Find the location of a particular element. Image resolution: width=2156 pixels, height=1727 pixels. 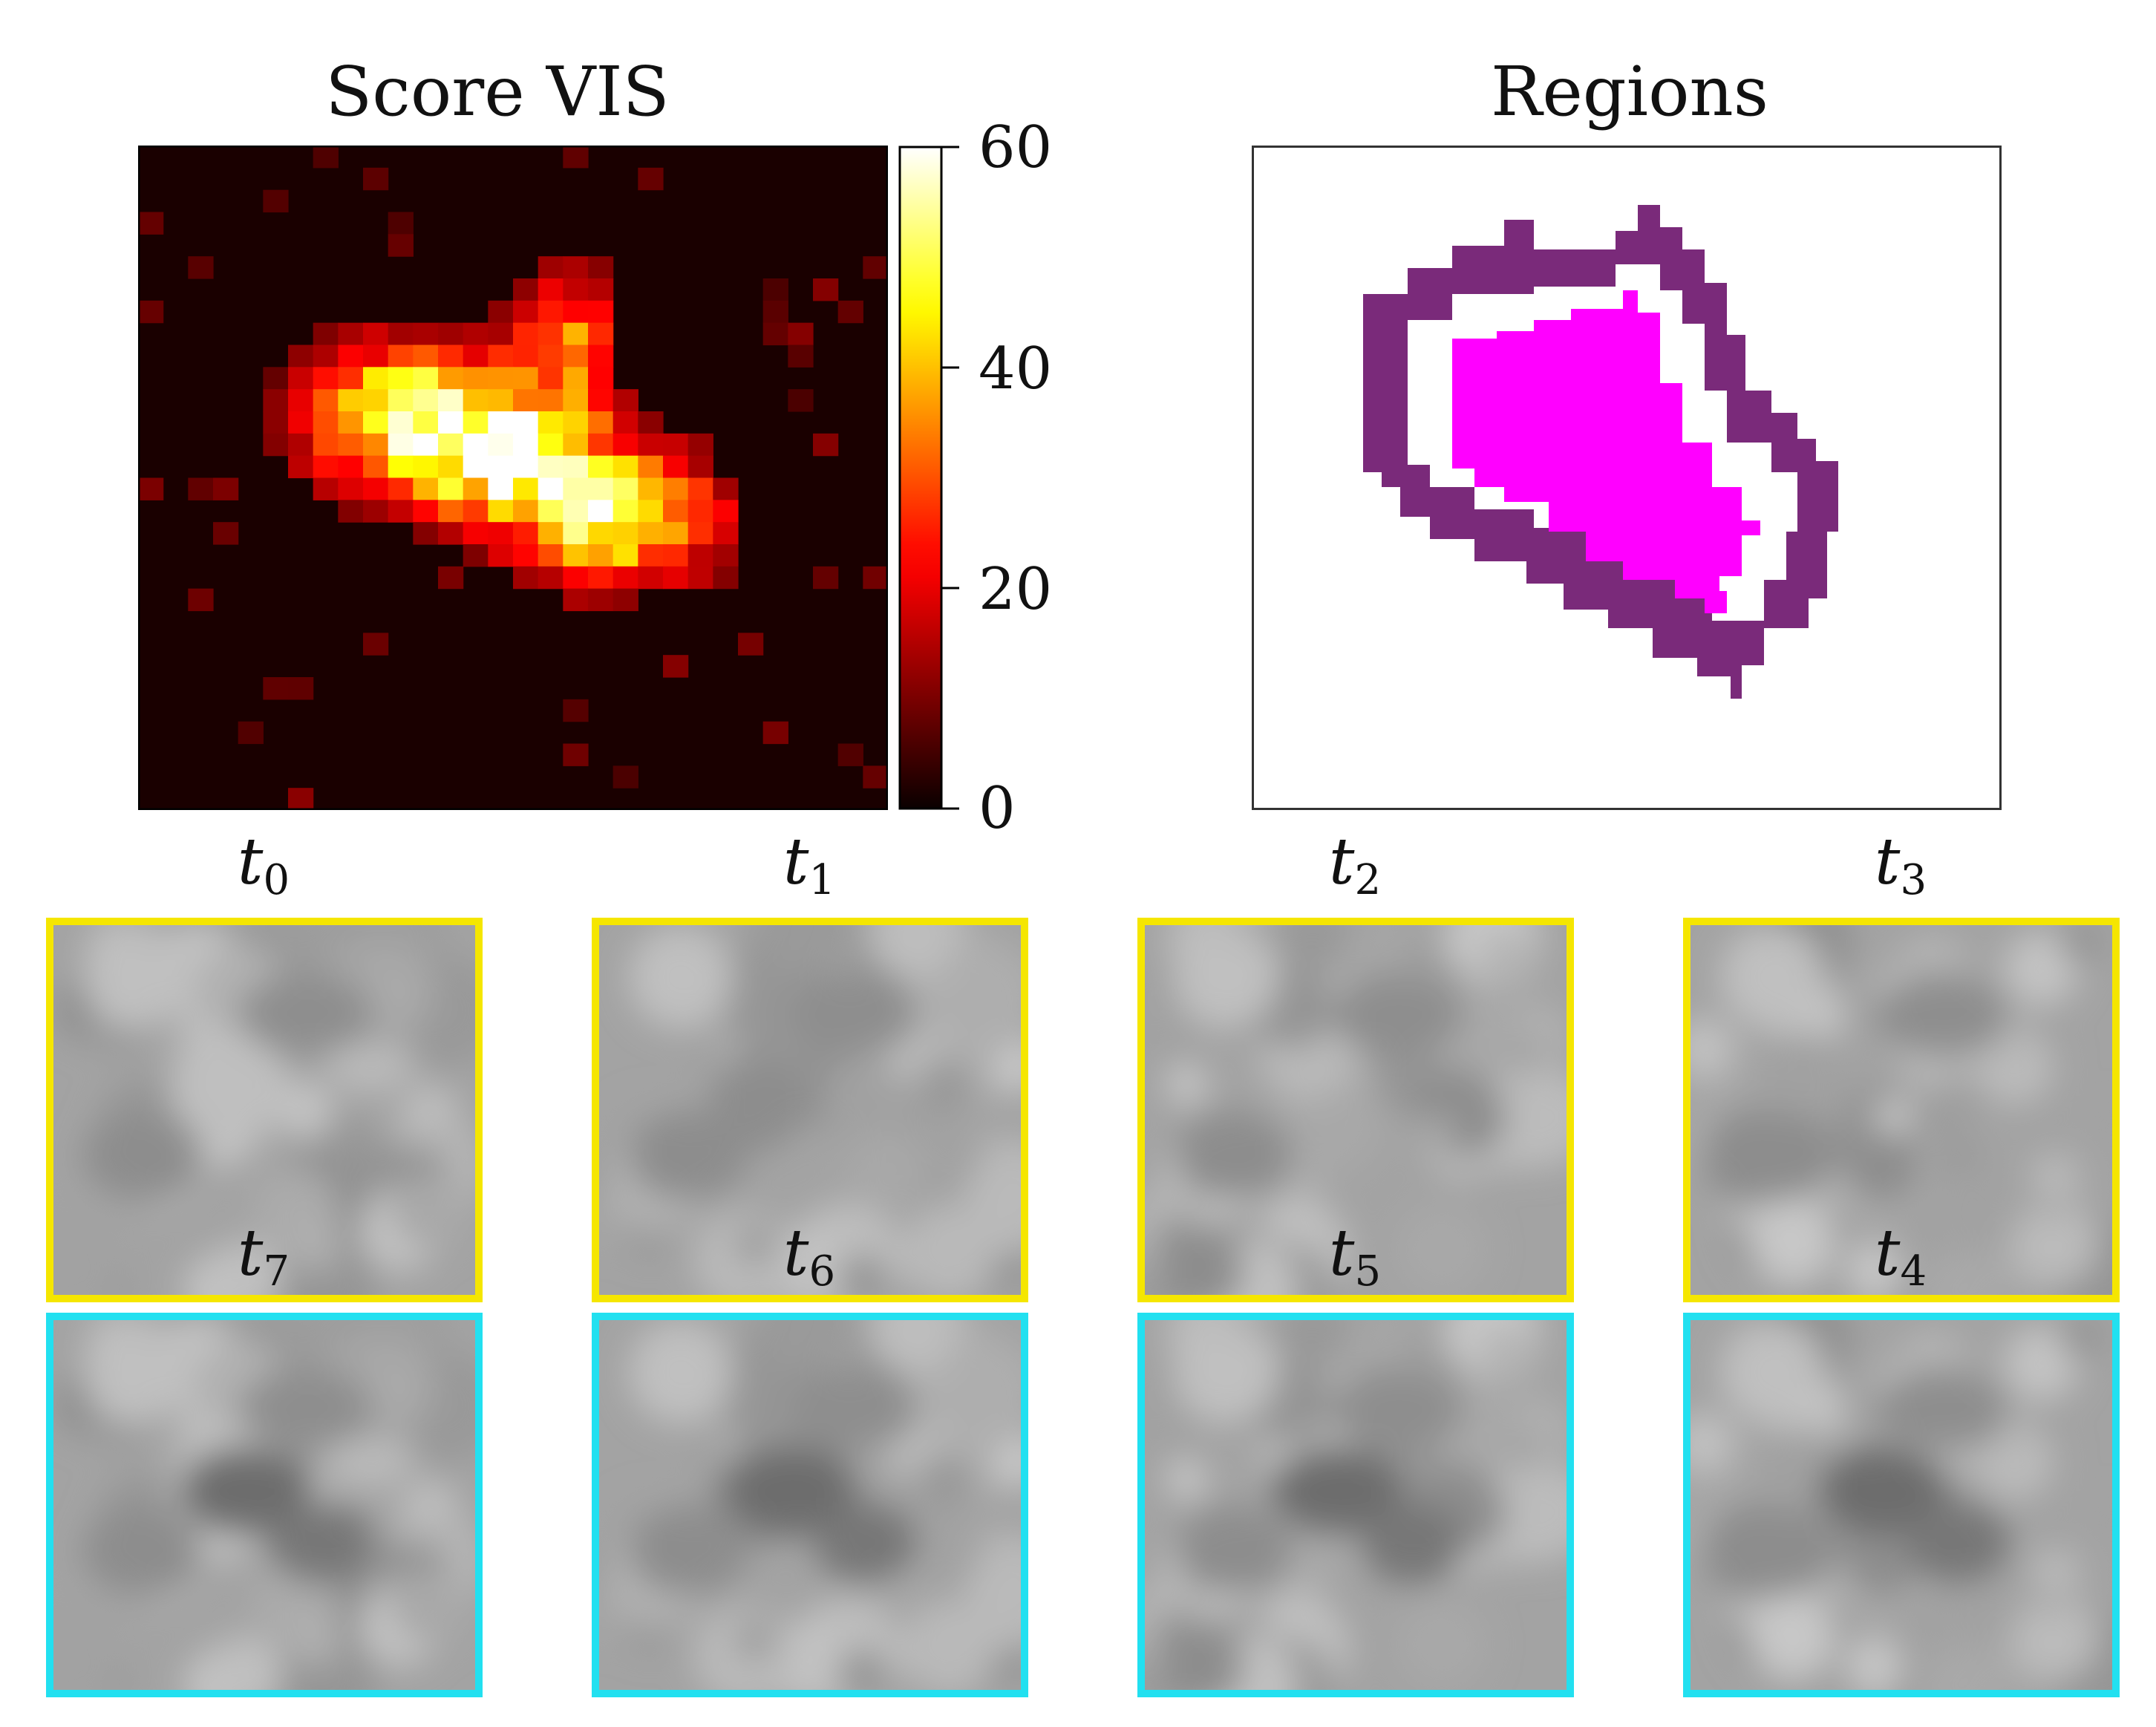

score-panel-title: Score VIS is located at coordinates (497, 92).